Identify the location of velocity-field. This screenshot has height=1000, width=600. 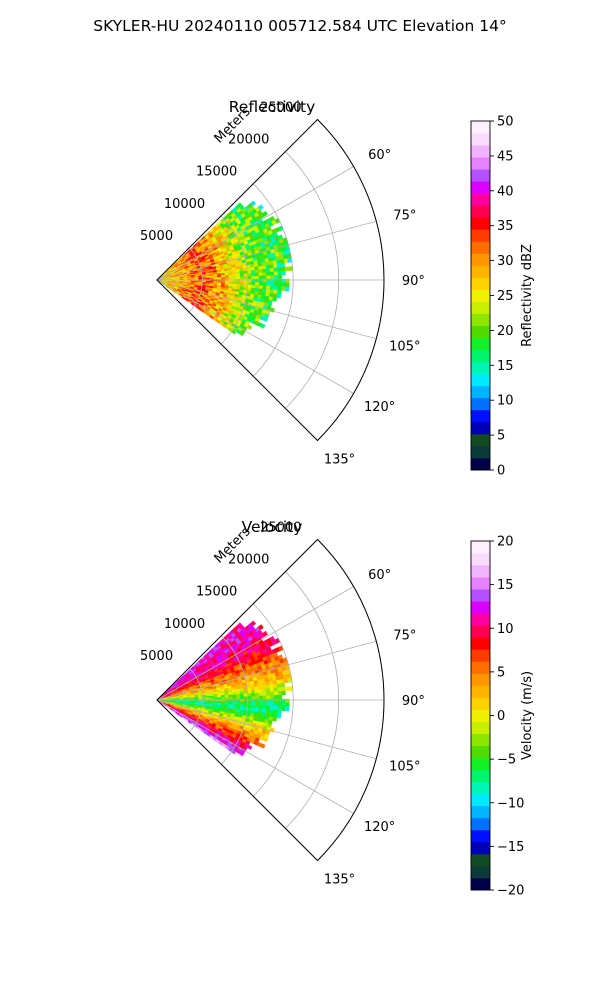
(225, 688).